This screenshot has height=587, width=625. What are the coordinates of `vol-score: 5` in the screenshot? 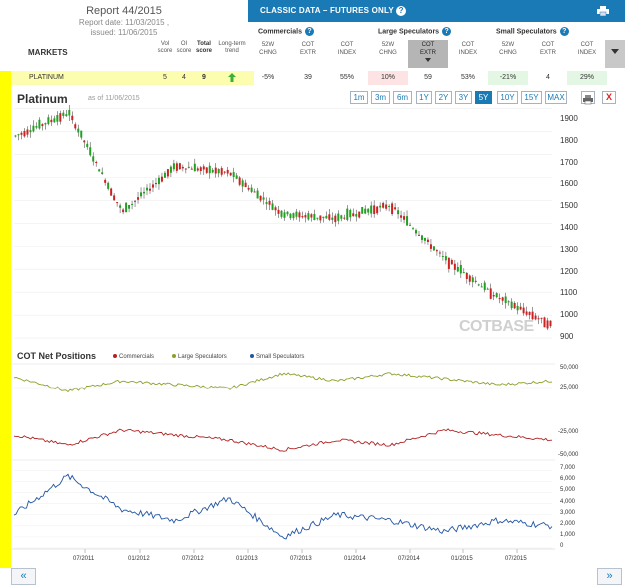 It's located at (165, 77).